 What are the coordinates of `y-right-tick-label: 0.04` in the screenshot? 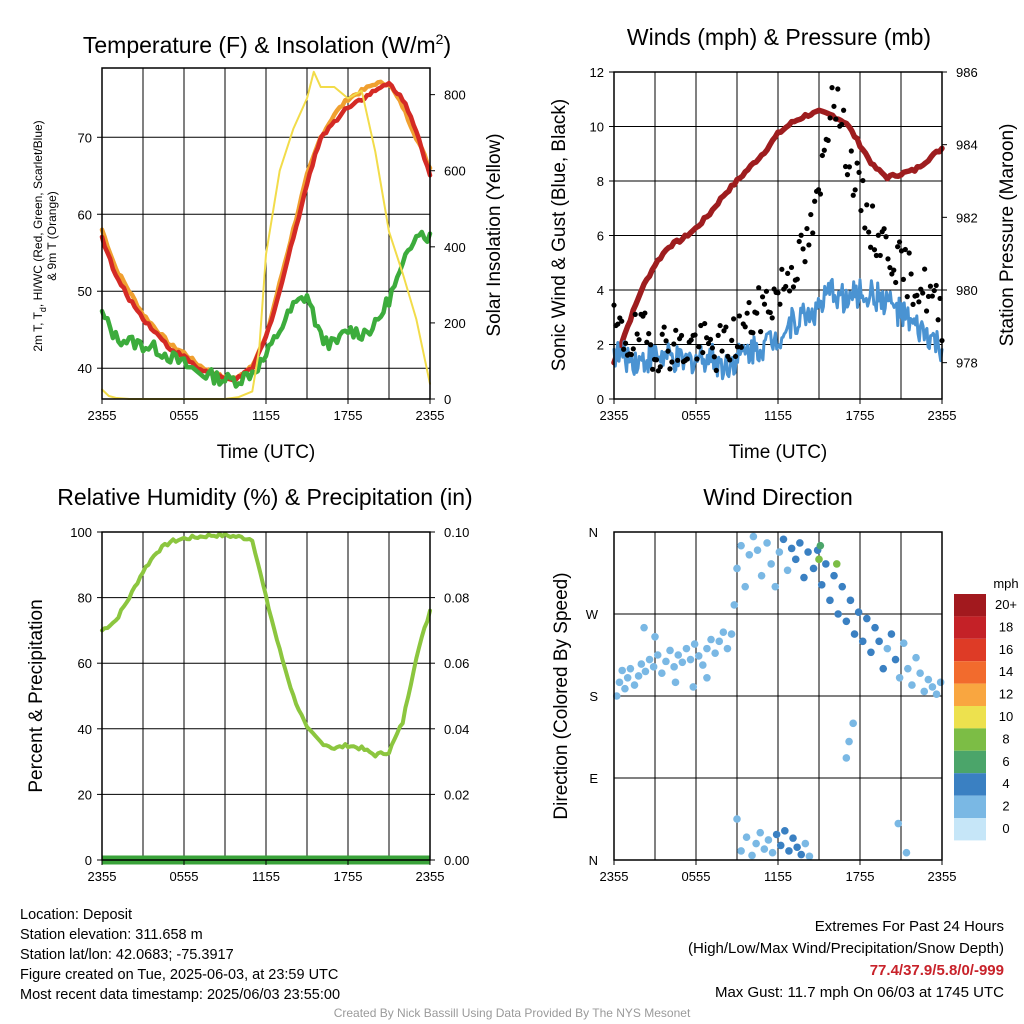 It's located at (456, 729).